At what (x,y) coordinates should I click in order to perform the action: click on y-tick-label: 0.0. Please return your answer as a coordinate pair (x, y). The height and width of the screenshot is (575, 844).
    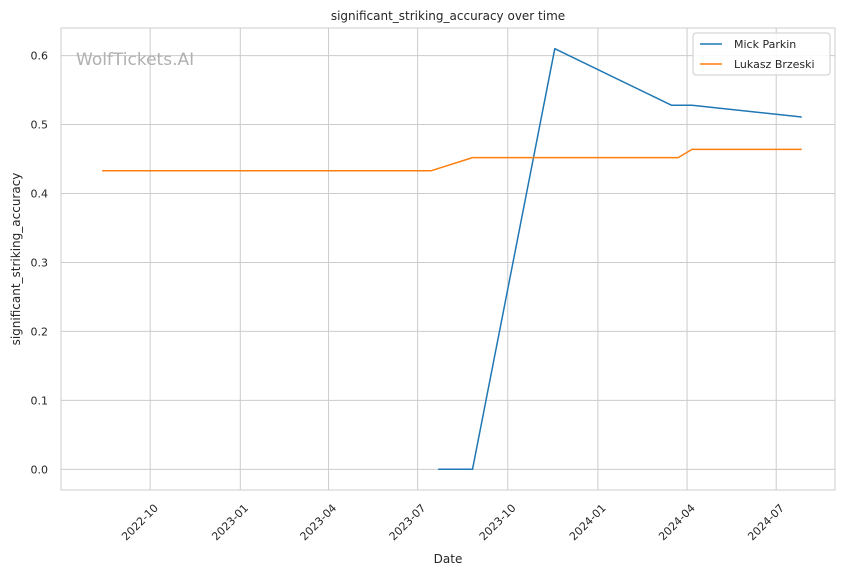
    Looking at the image, I should click on (40, 469).